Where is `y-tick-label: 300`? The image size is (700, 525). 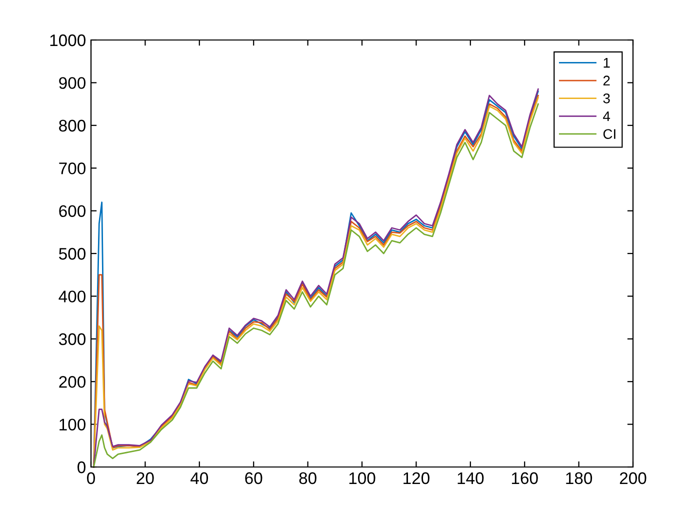 y-tick-label: 300 is located at coordinates (72, 339).